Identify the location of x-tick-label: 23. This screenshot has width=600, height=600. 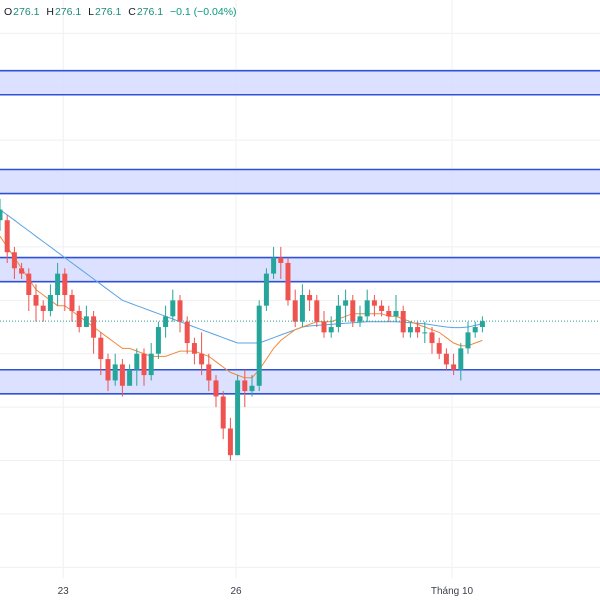
(64, 591).